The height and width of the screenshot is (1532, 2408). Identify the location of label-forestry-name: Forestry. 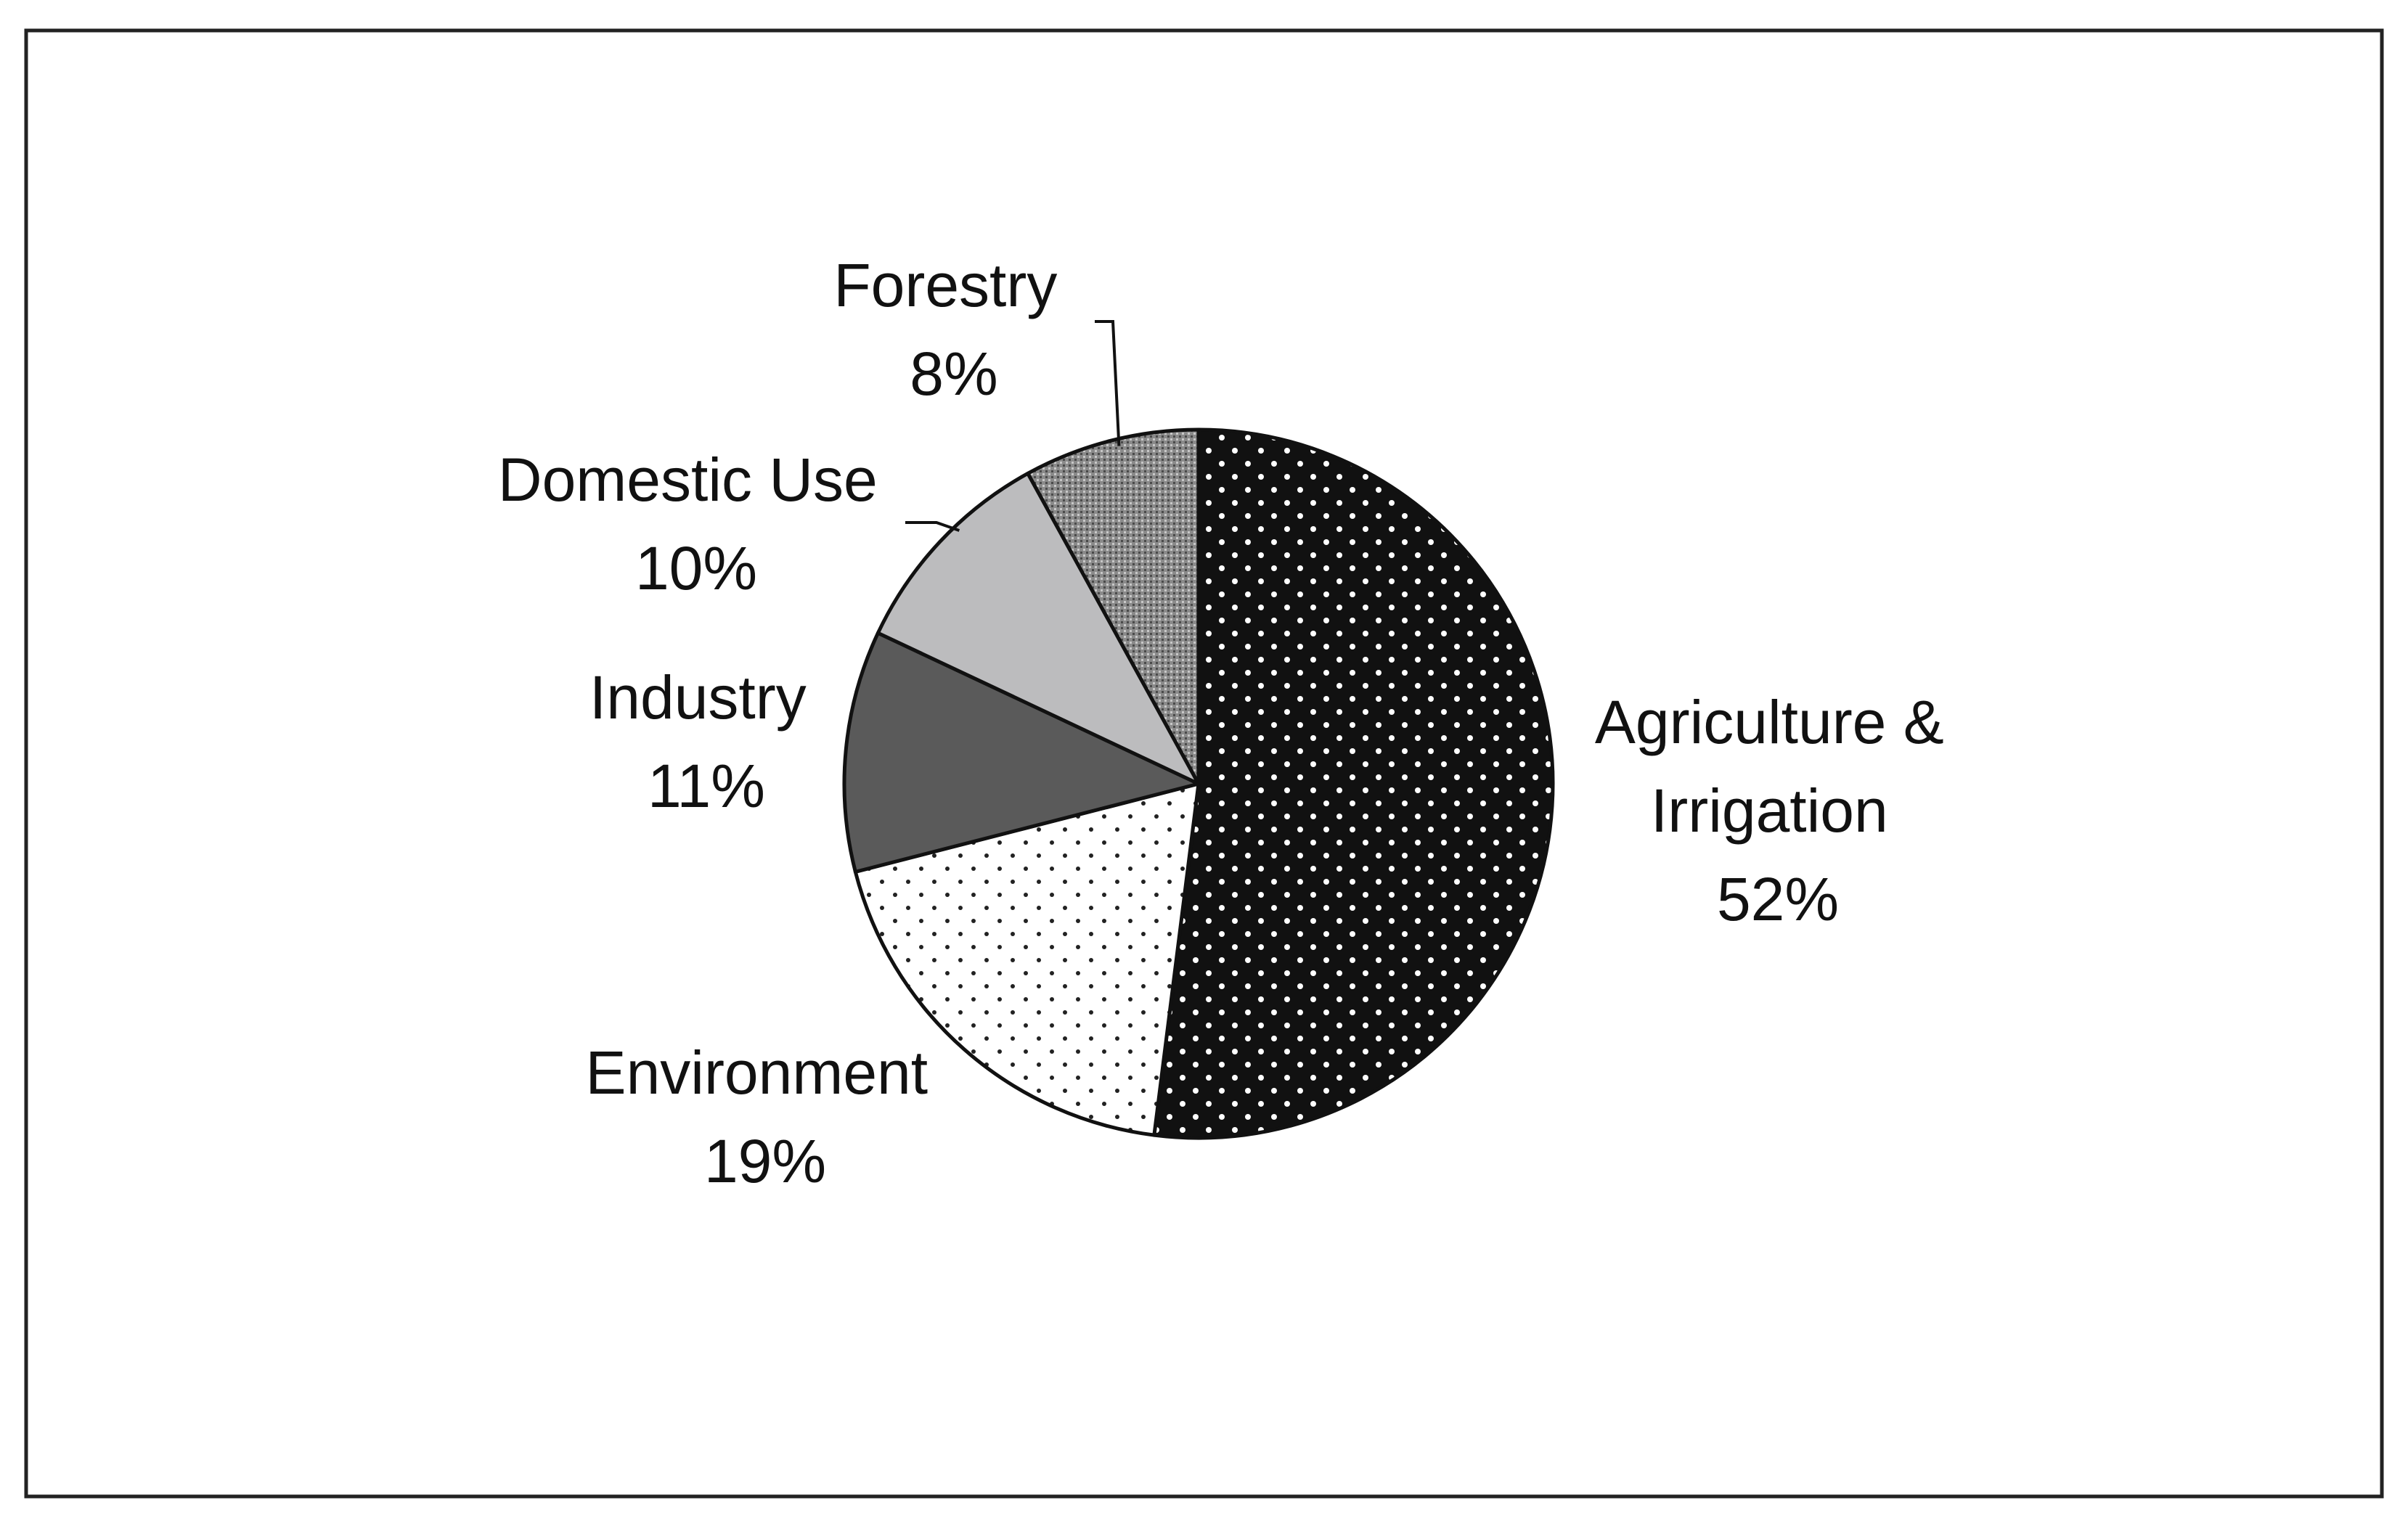
(945, 285).